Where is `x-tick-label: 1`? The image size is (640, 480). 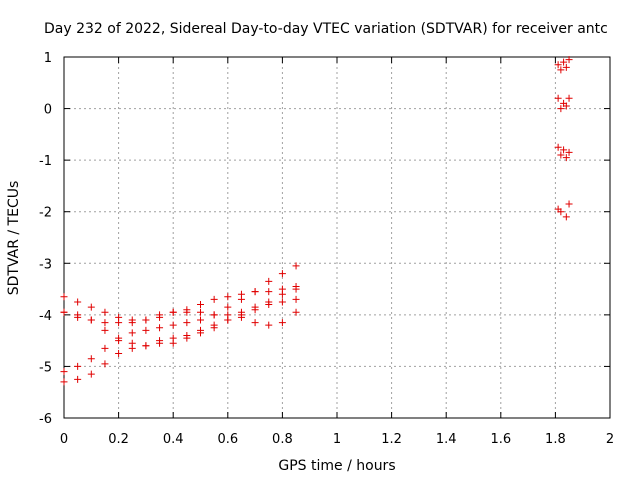
x-tick-label: 1 is located at coordinates (337, 439).